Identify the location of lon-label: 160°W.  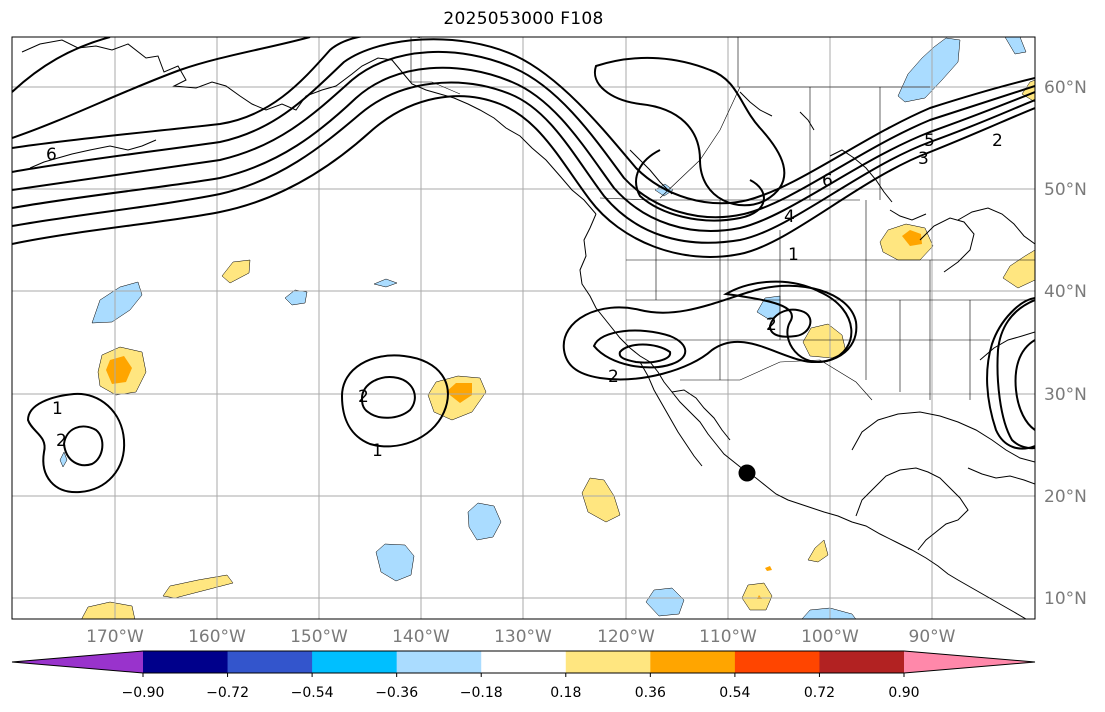
(217, 637).